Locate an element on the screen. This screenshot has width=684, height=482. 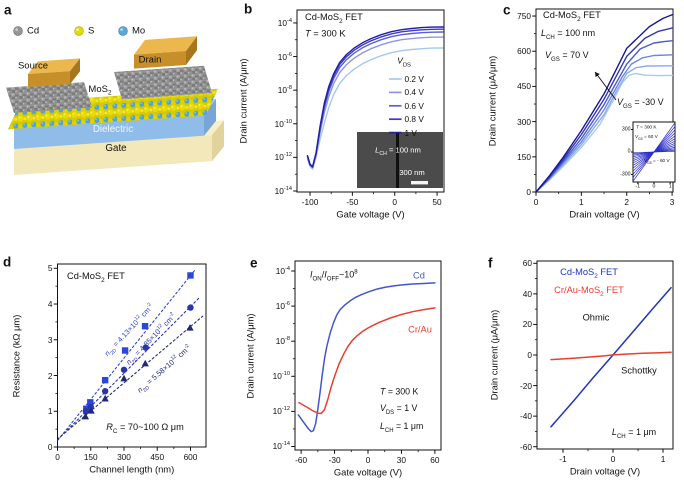
panel-letter-a: a is located at coordinates (8, 10).